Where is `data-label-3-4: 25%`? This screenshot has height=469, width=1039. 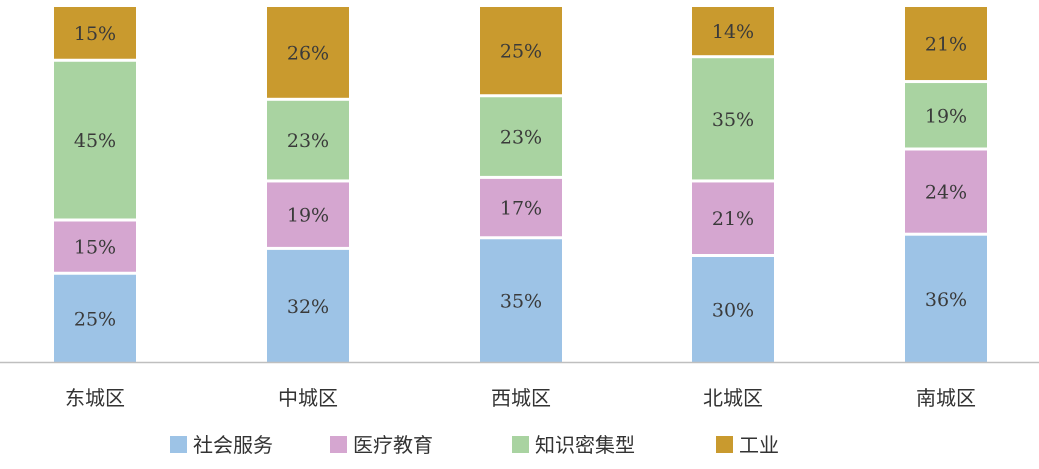
data-label-3-4: 25% is located at coordinates (521, 52).